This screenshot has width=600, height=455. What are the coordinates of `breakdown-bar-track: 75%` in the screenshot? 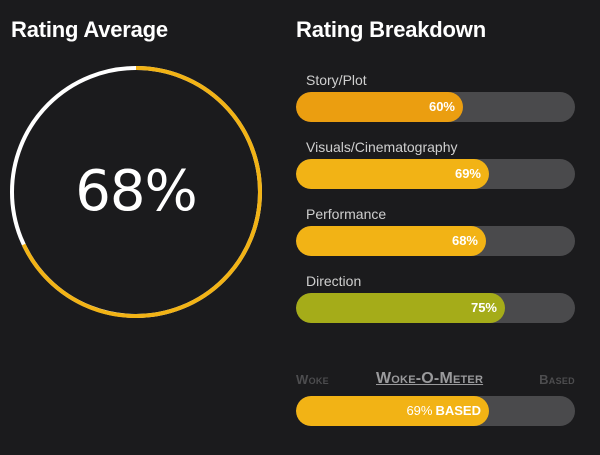 It's located at (435, 308).